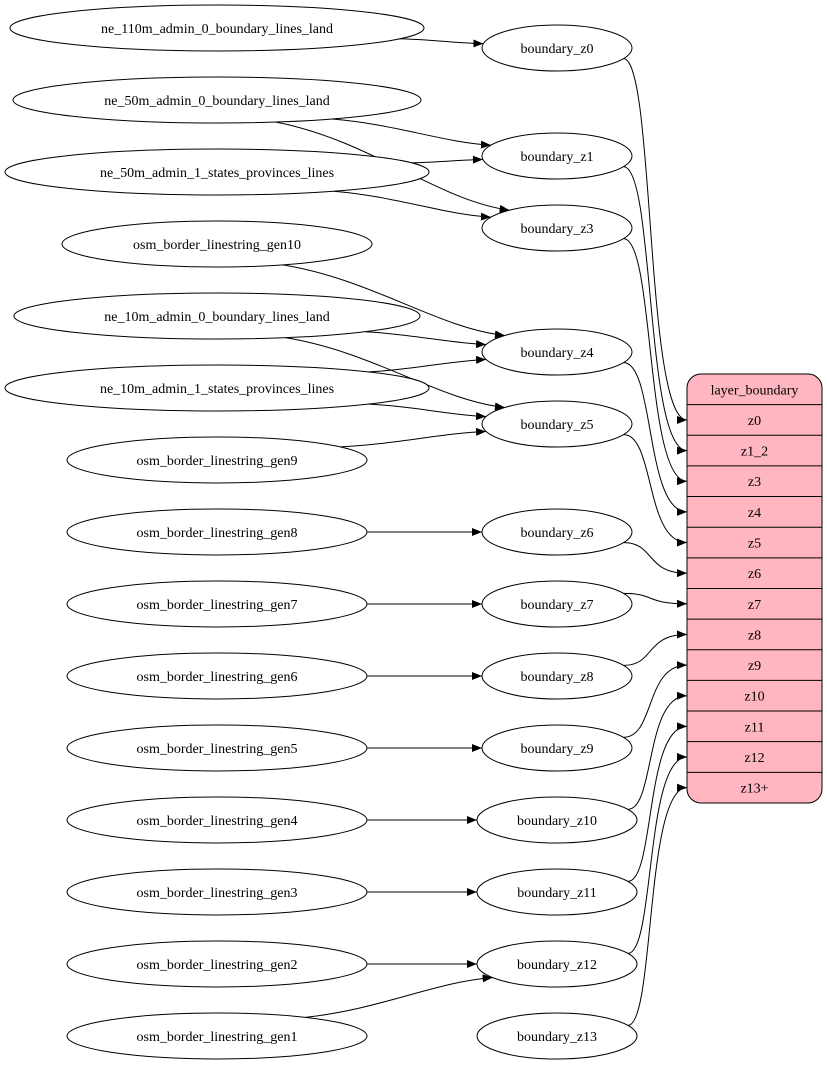 Image resolution: width=827 pixels, height=1067 pixels. I want to click on record-port-z11: z11, so click(755, 727).